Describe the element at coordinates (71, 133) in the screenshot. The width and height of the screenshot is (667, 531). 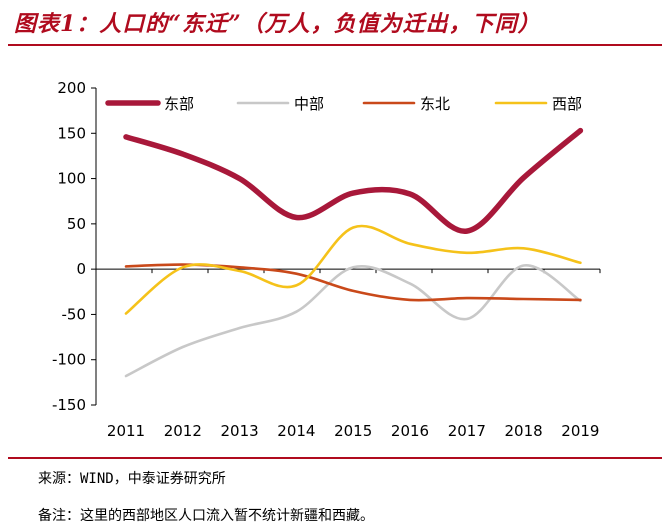
I see `y-tick-label: 150` at that location.